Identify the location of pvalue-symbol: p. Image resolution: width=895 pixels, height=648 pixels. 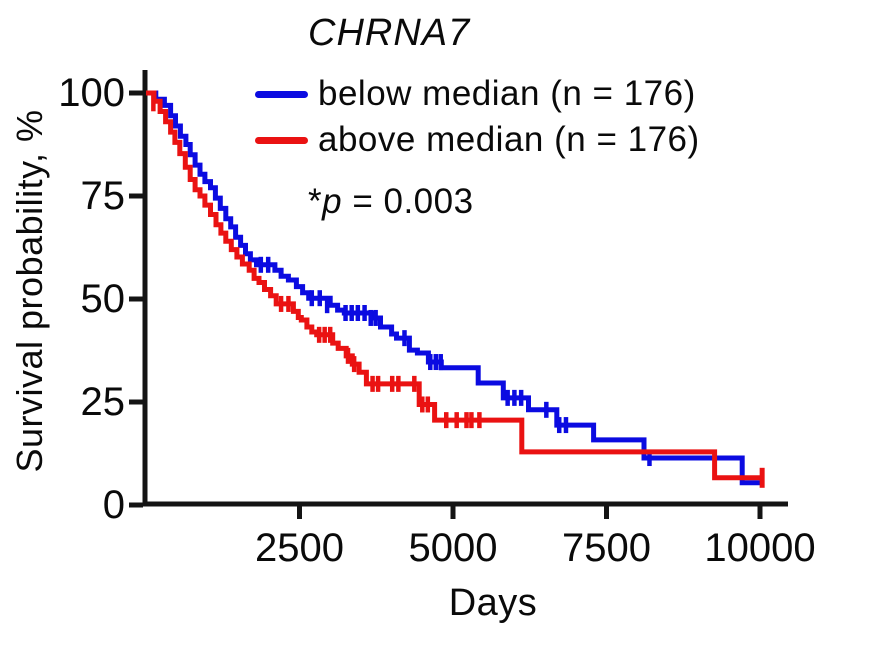
(332, 201).